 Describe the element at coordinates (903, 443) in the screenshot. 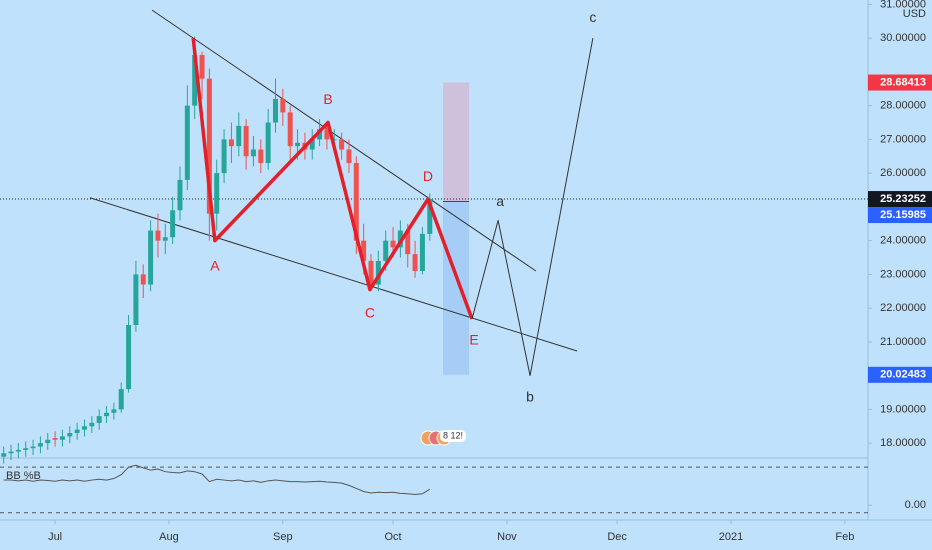

I see `y-tick-label: 18.00000` at that location.